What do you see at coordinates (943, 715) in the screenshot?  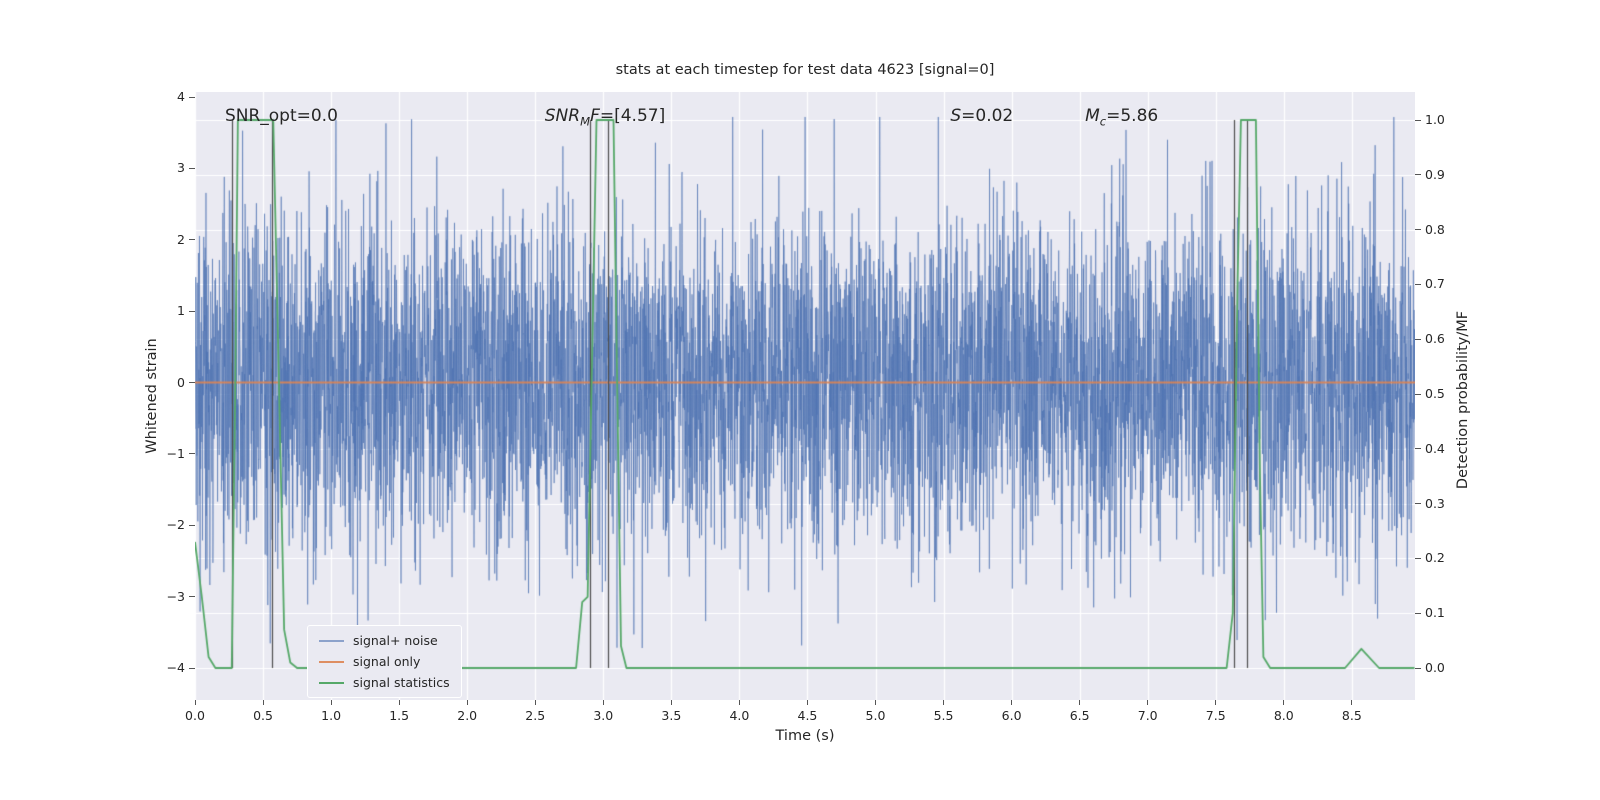 I see `x-tick-label: 5.5` at bounding box center [943, 715].